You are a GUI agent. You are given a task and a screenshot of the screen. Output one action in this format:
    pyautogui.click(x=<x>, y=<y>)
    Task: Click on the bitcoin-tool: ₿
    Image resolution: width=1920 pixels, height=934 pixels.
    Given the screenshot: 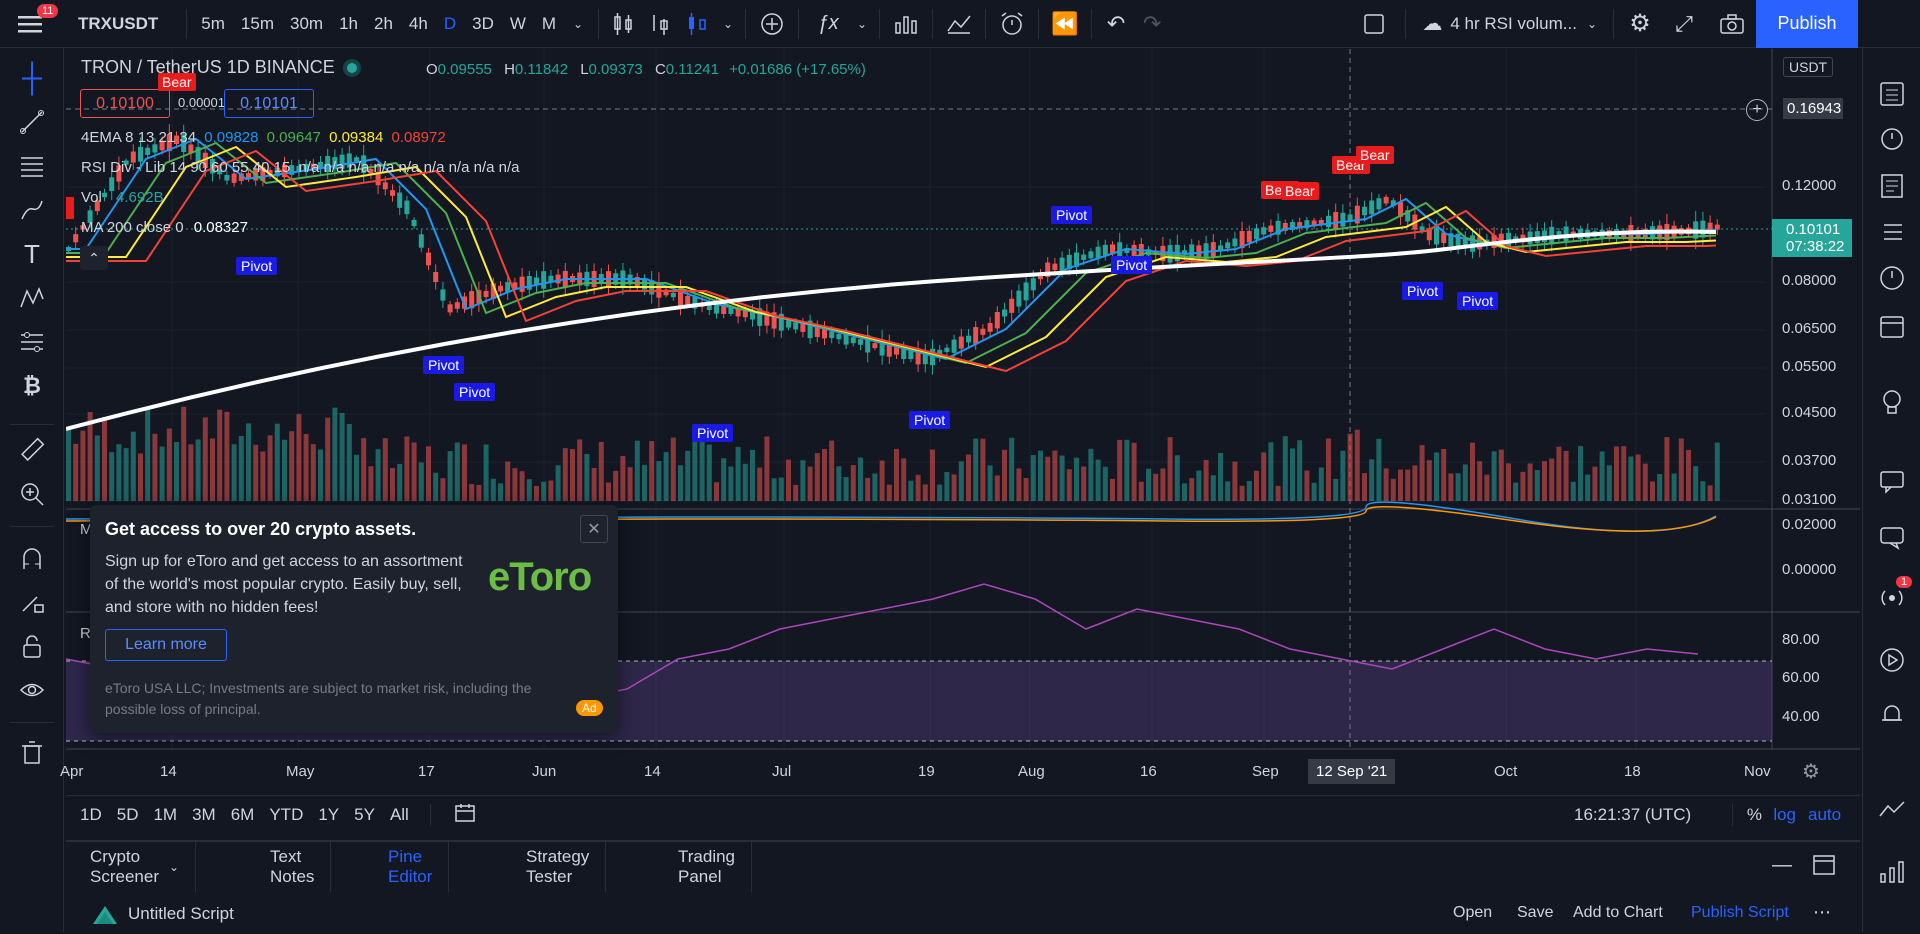 What is the action you would take?
    pyautogui.click(x=32, y=386)
    